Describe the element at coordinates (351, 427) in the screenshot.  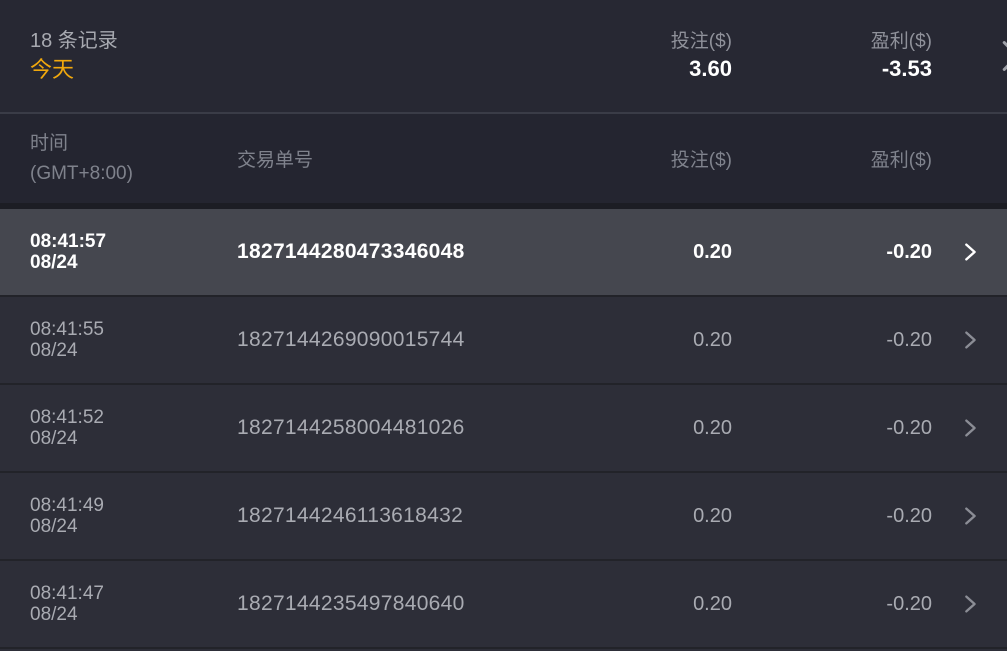
I see `row-order-id: 1827144258004481026` at that location.